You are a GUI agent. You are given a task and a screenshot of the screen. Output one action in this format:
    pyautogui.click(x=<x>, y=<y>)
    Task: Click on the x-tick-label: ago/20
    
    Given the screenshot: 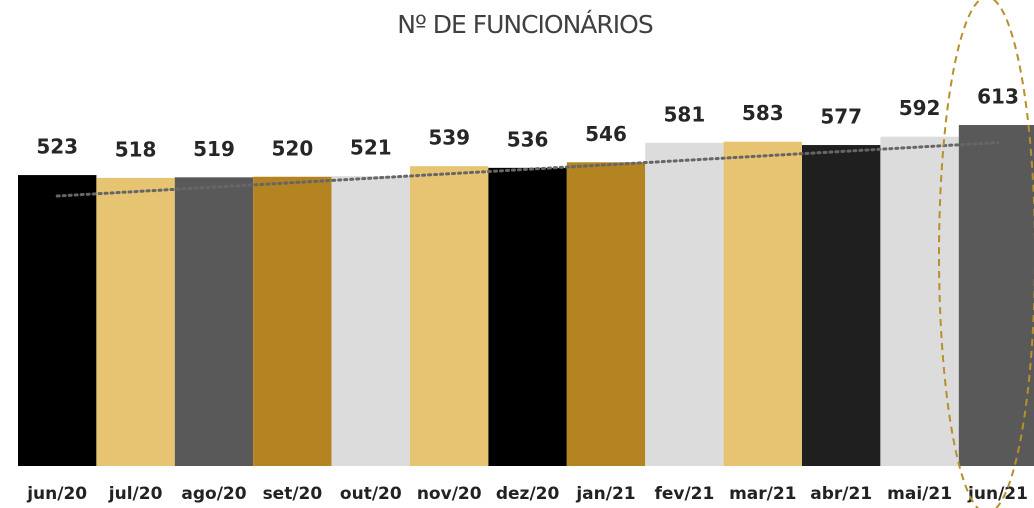 What is the action you would take?
    pyautogui.click(x=213, y=494)
    